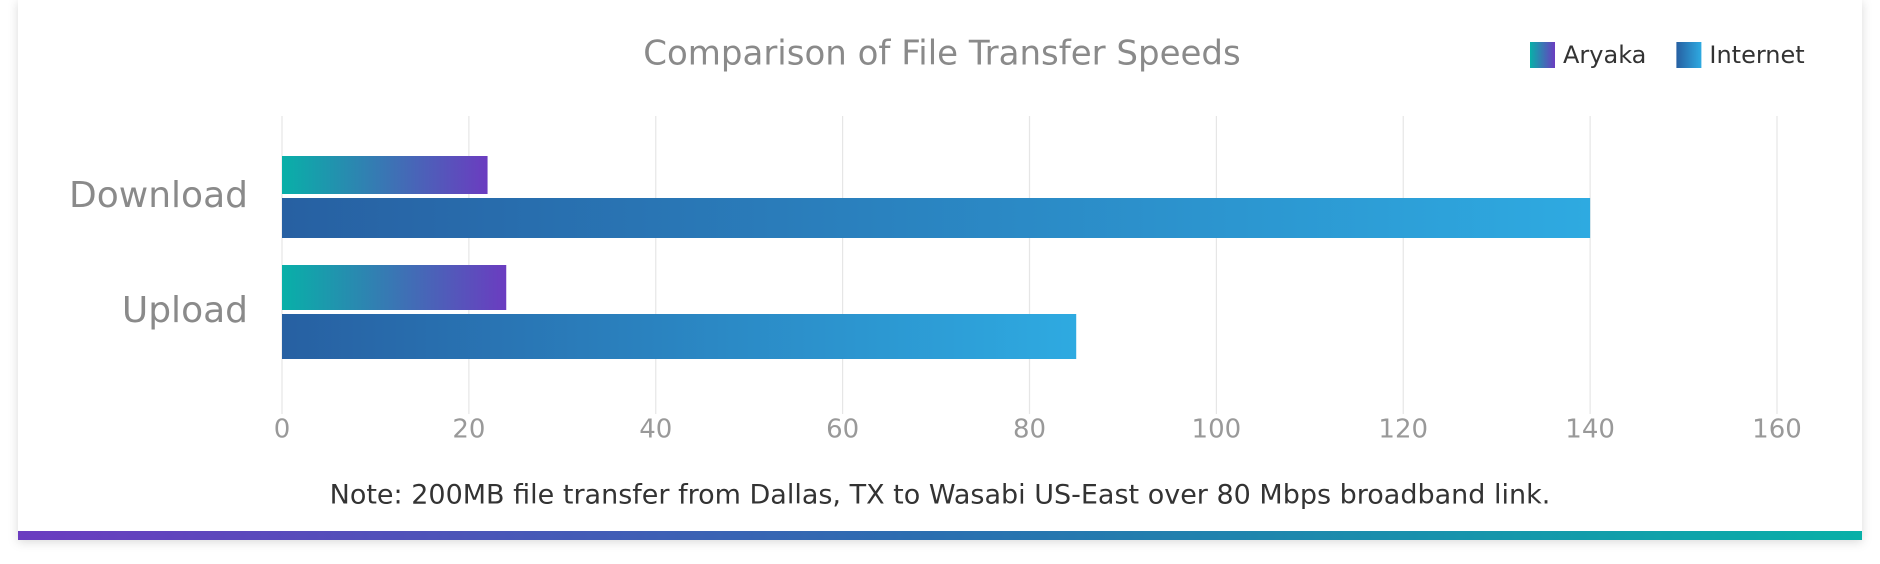  Describe the element at coordinates (282, 430) in the screenshot. I see `x-tick-label: 0` at that location.